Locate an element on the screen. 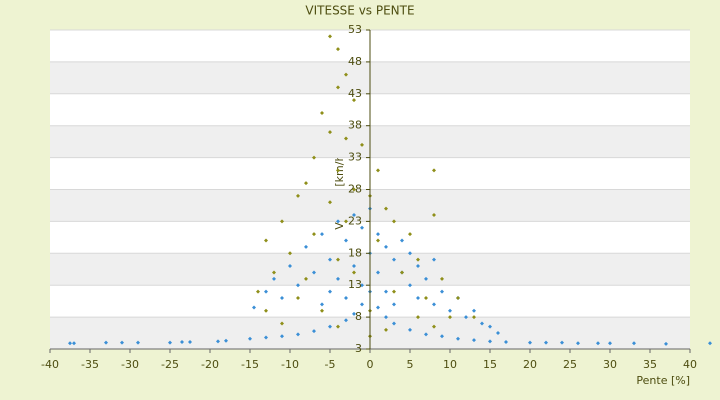 This screenshot has height=400, width=720. x-tick-label: -30 is located at coordinates (130, 364).